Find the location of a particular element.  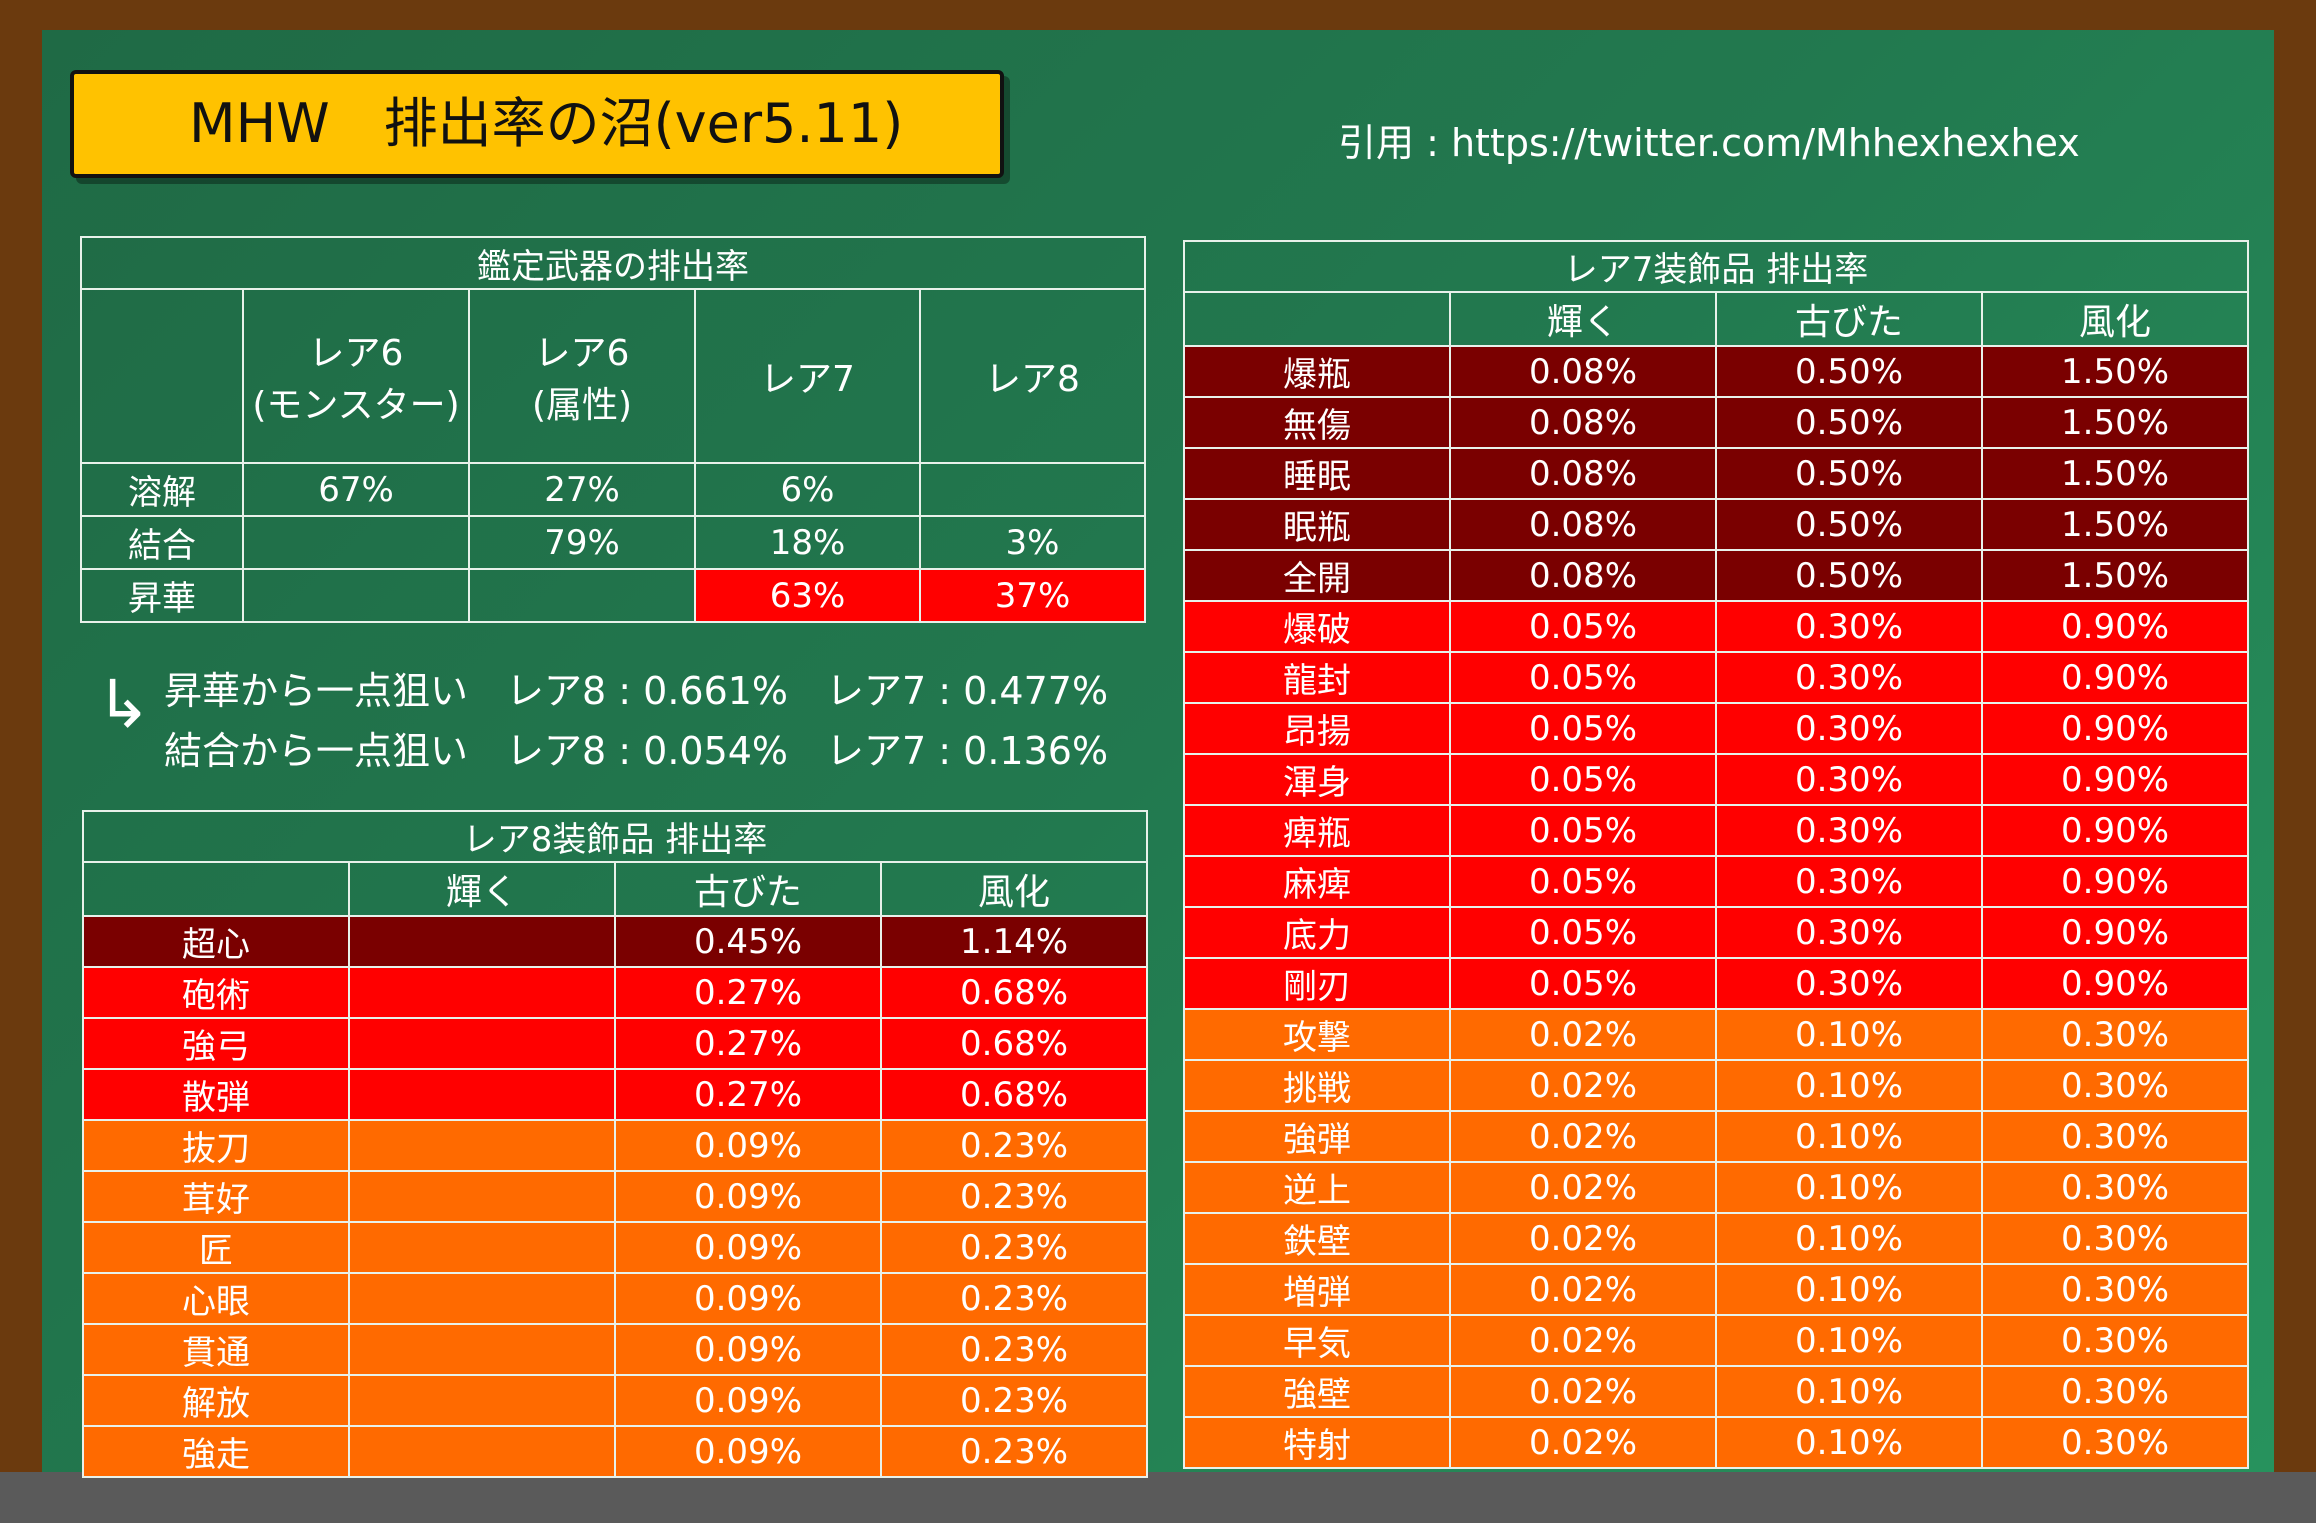

bottom-bar is located at coordinates (1158, 1497).